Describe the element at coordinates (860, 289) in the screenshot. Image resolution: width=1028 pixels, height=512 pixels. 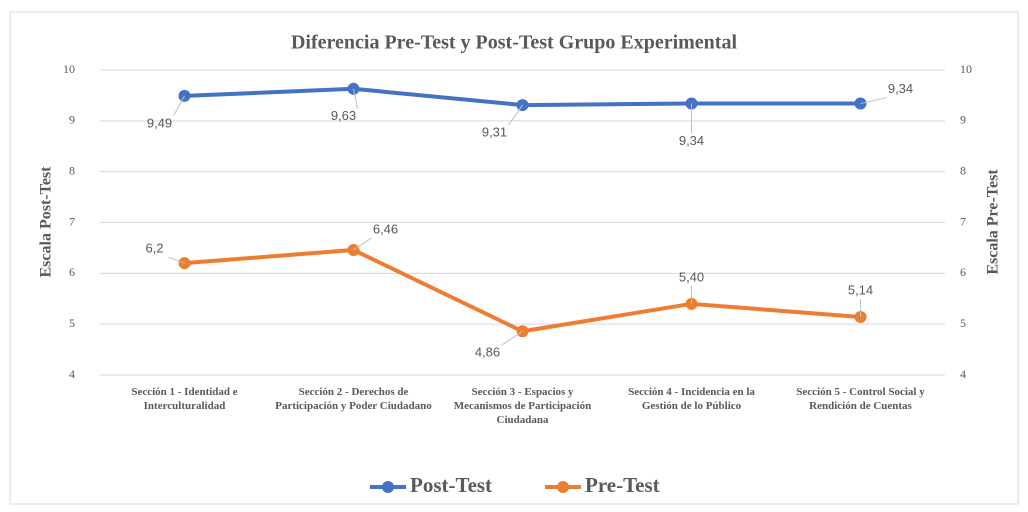
I see `data-label: 5,14` at that location.